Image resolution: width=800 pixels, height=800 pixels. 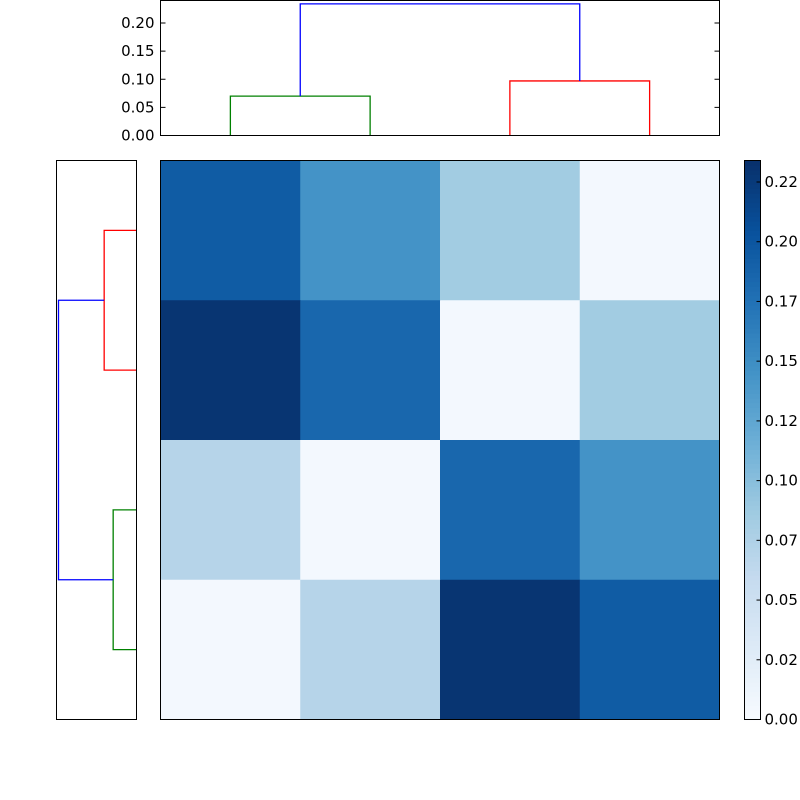 I want to click on top-dendrogram-y-ticks: 0.00 0.05 0.10 0.15 0.20, so click(x=420, y=79).